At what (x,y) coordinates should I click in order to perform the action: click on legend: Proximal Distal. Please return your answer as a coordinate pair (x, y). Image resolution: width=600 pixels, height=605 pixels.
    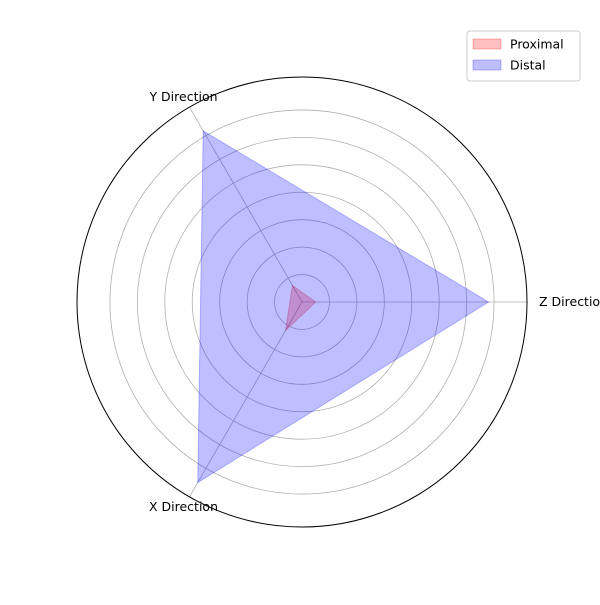
    Looking at the image, I should click on (523, 56).